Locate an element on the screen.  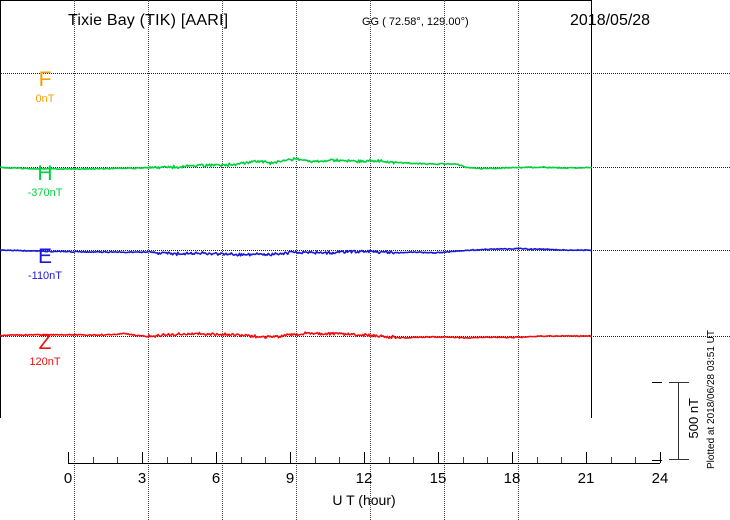
x-label-24: 24 is located at coordinates (660, 478).